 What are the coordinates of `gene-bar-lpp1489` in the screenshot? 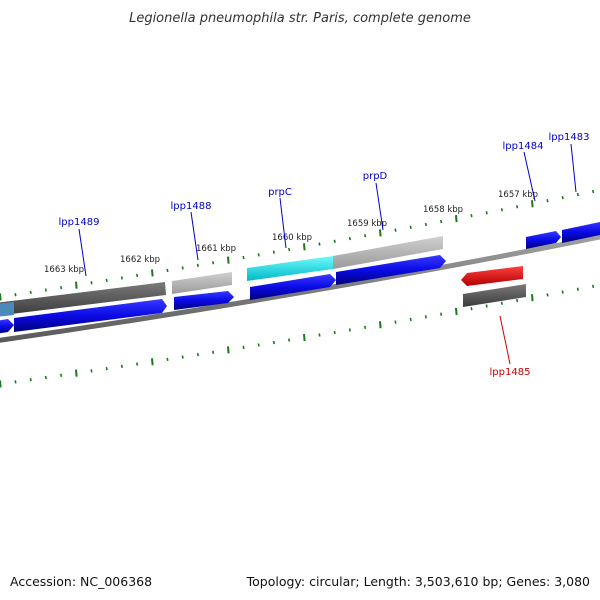 It's located at (83, 299).